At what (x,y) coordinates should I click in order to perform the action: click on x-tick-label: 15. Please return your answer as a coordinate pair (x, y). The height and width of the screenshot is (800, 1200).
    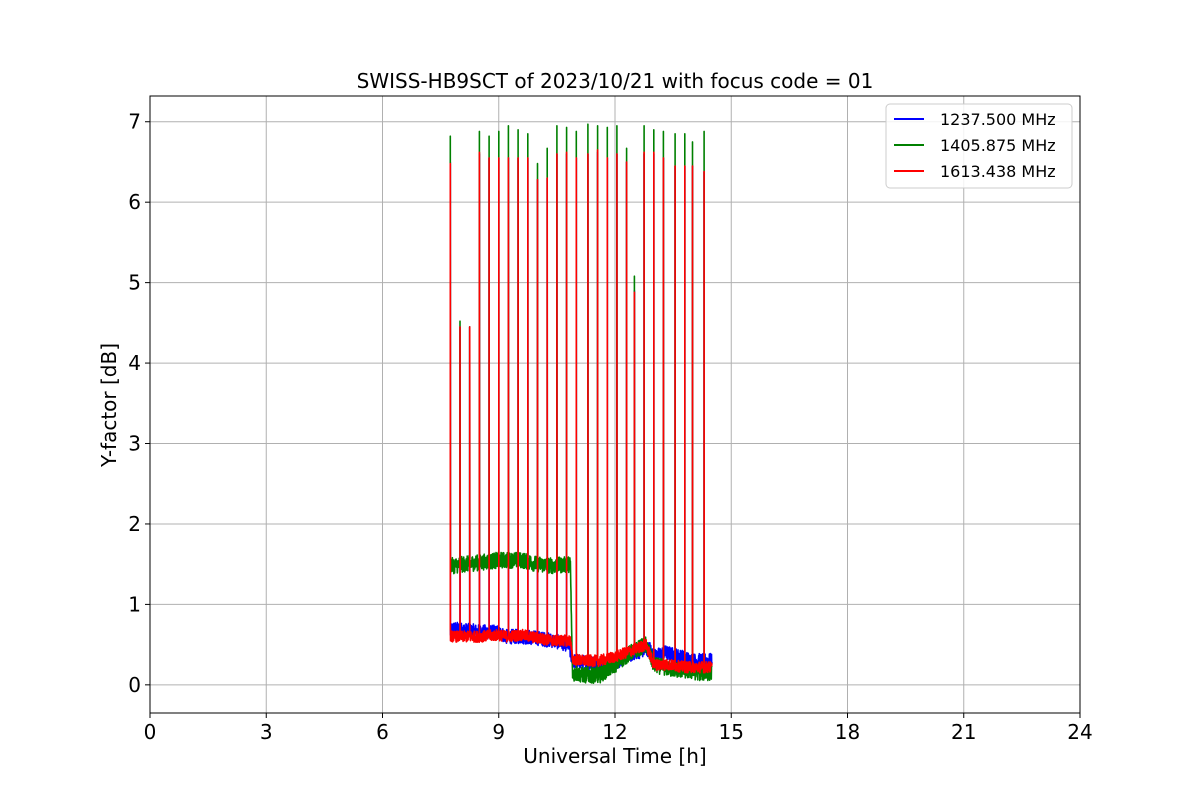
    Looking at the image, I should click on (731, 732).